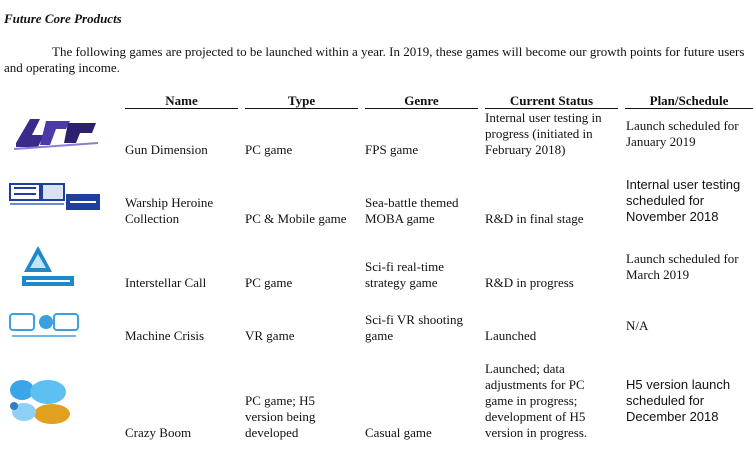 This screenshot has width=754, height=455. I want to click on col-header-name: Name, so click(181, 100).